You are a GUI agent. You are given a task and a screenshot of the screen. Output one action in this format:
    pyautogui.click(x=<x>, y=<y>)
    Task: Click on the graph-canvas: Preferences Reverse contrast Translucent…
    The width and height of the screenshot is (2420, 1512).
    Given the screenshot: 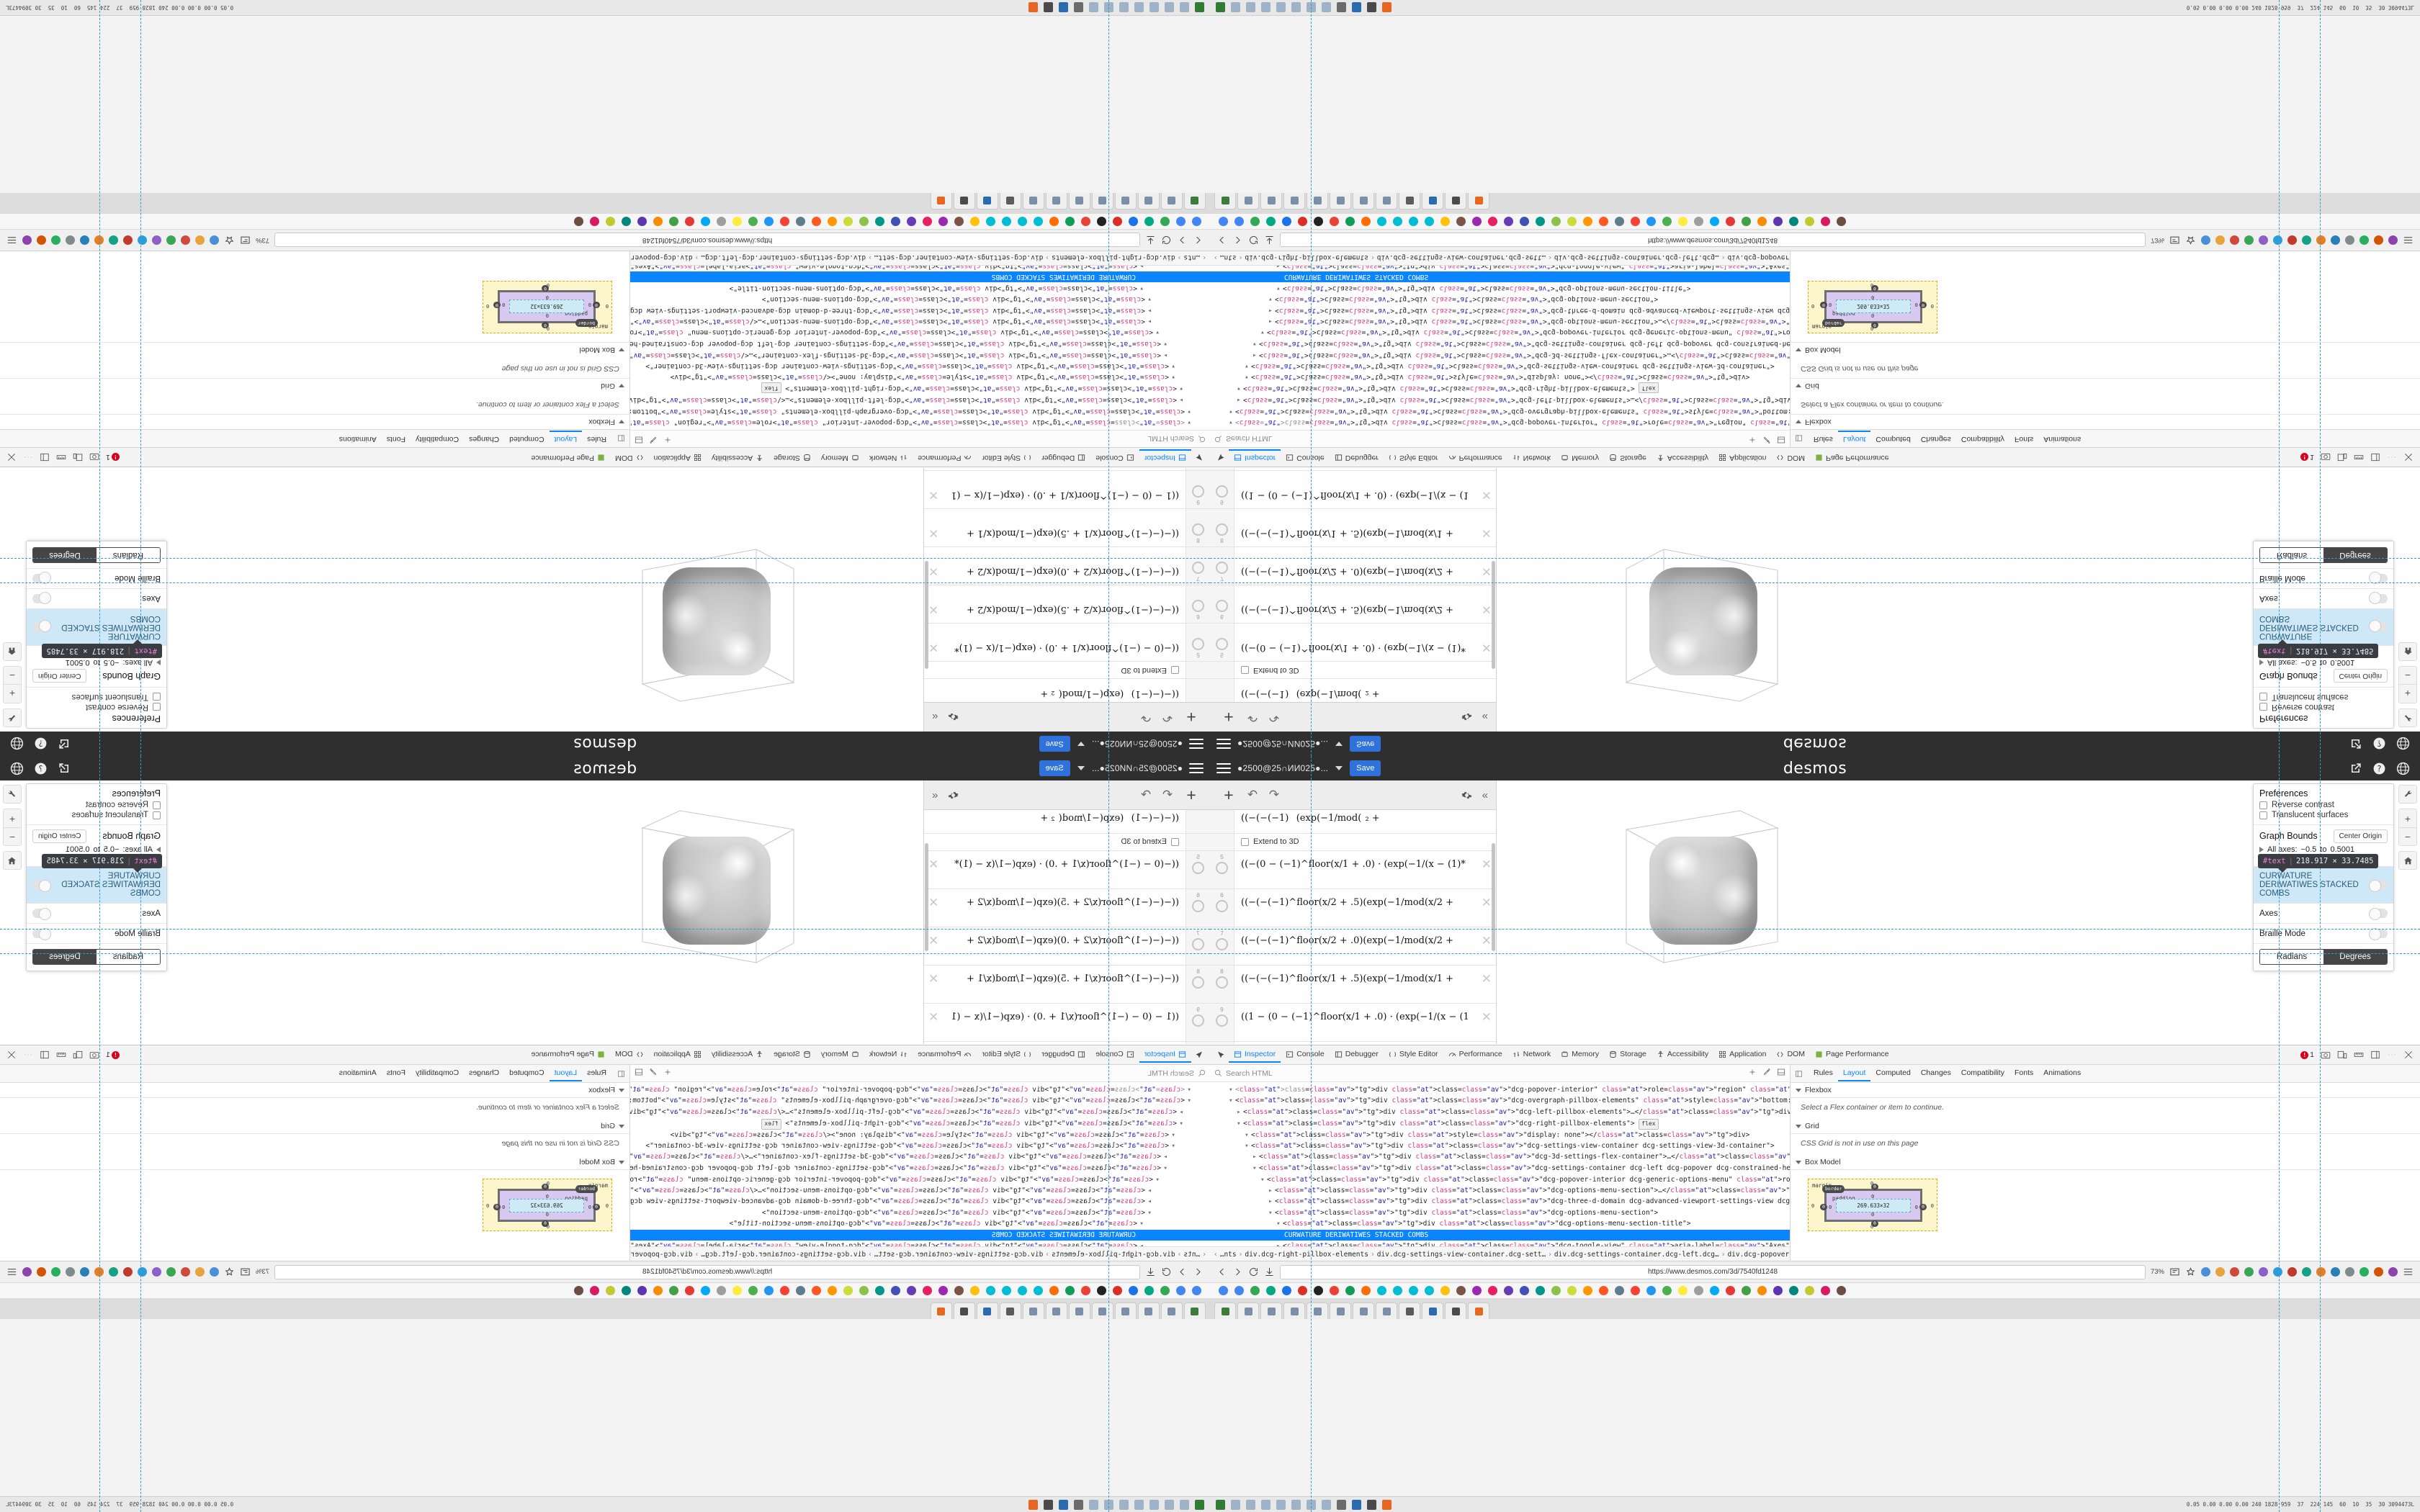 What is the action you would take?
    pyautogui.click(x=1958, y=912)
    